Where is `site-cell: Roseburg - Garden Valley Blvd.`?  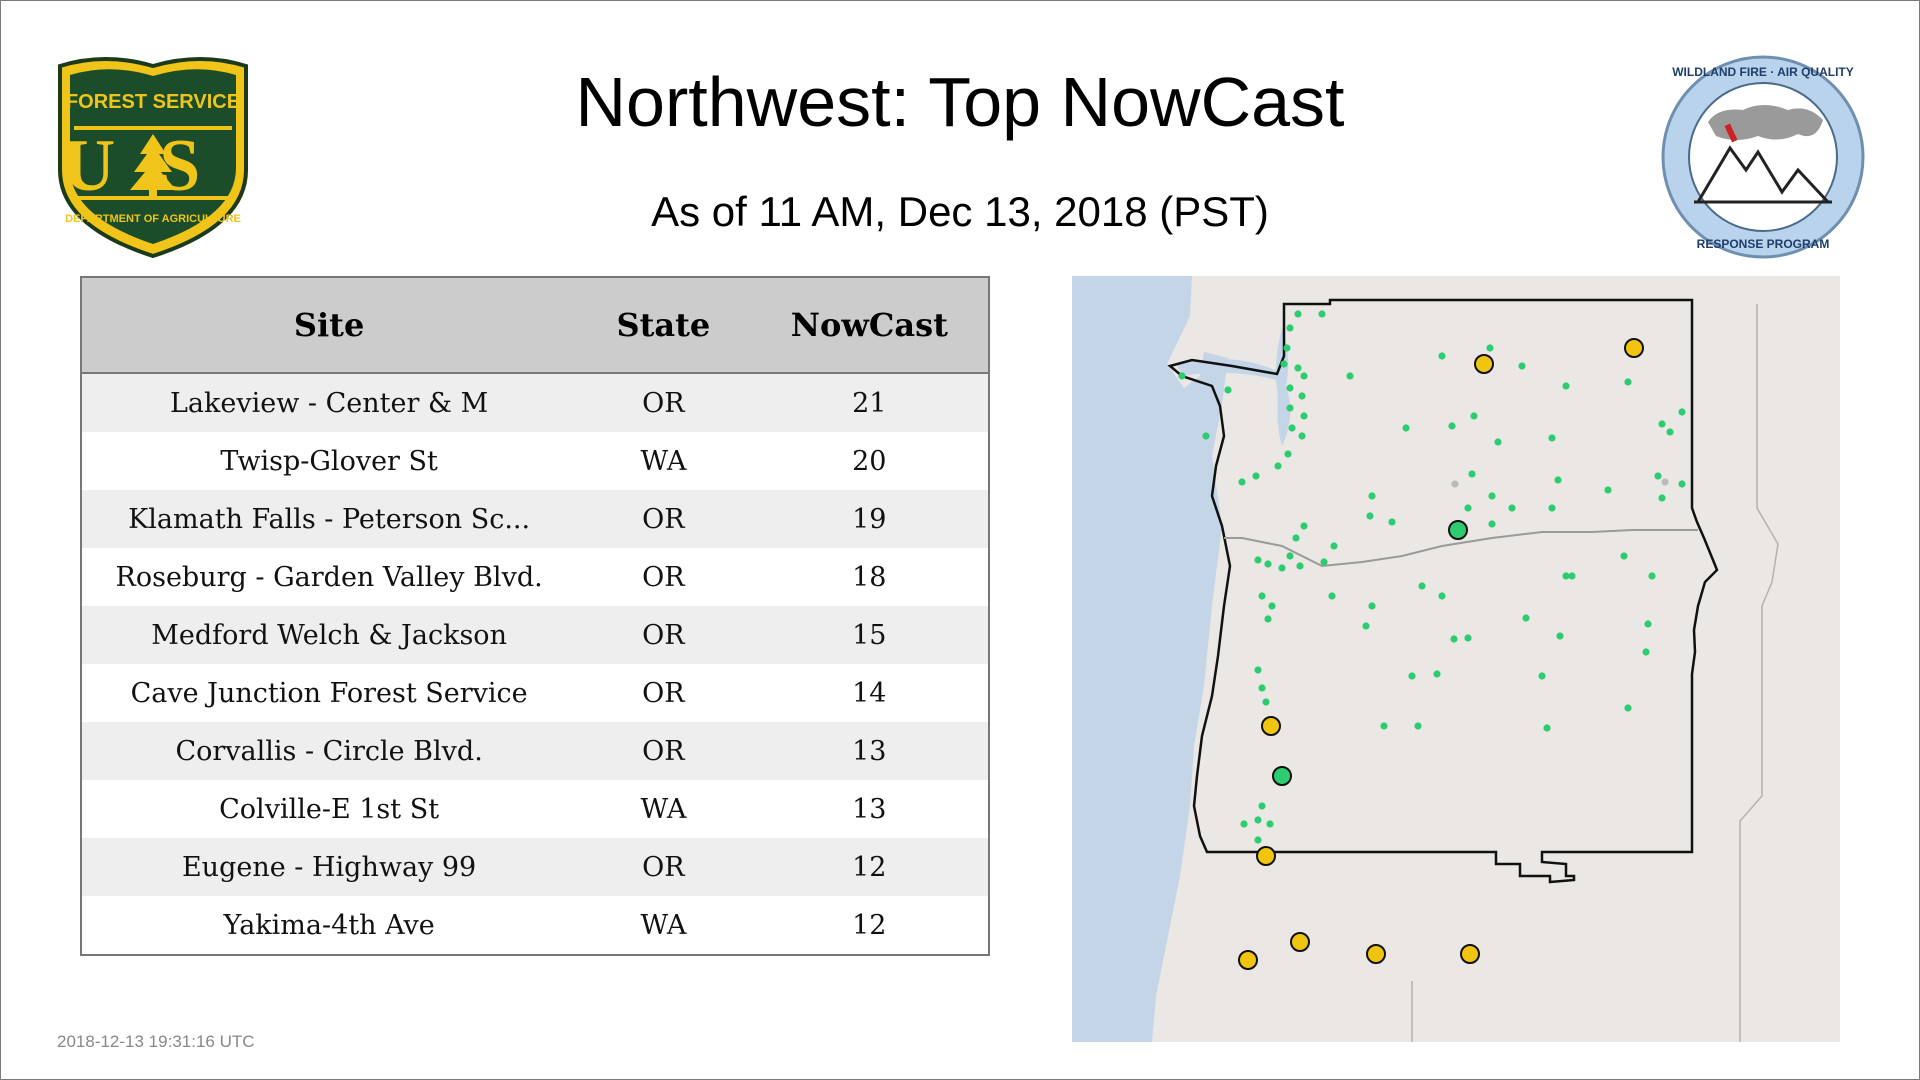 site-cell: Roseburg - Garden Valley Blvd. is located at coordinates (329, 577).